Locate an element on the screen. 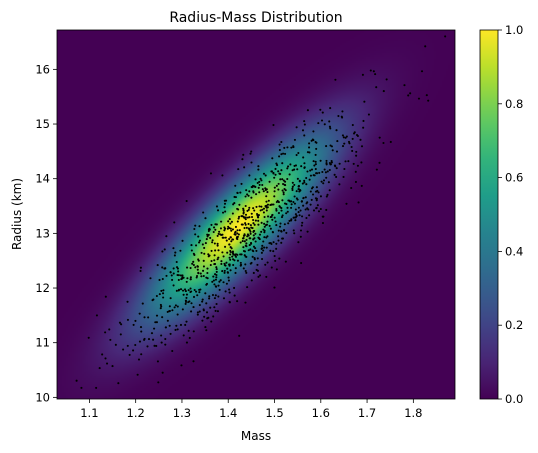  x-tick-label: 1.6 is located at coordinates (321, 413).